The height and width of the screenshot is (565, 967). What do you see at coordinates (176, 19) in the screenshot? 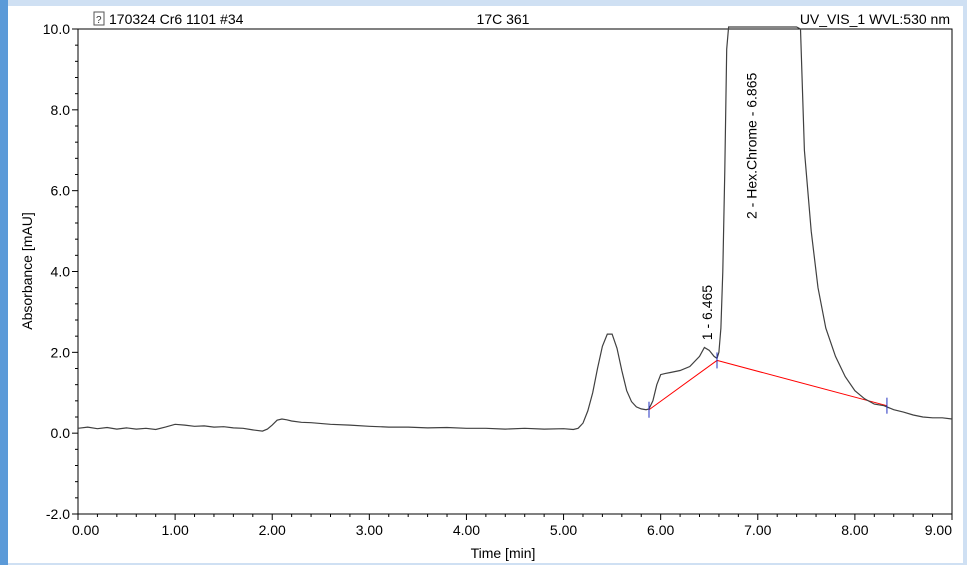
I see `sample-name: 170324 Cr6 1101 #34` at bounding box center [176, 19].